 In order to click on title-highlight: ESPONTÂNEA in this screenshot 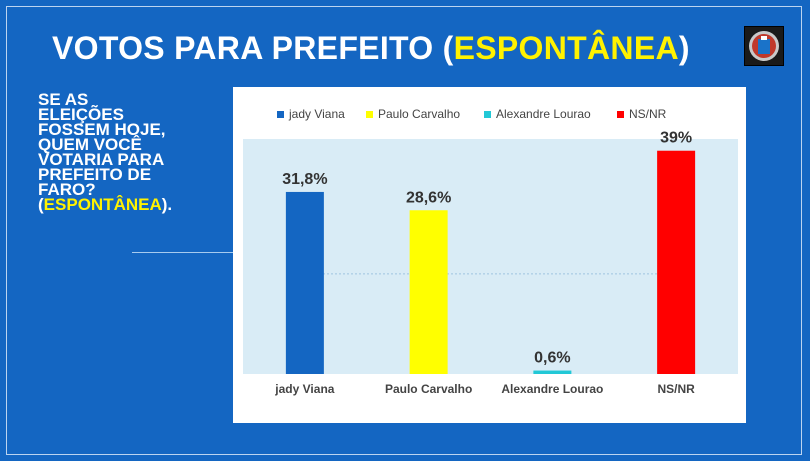, I will do `click(566, 48)`.